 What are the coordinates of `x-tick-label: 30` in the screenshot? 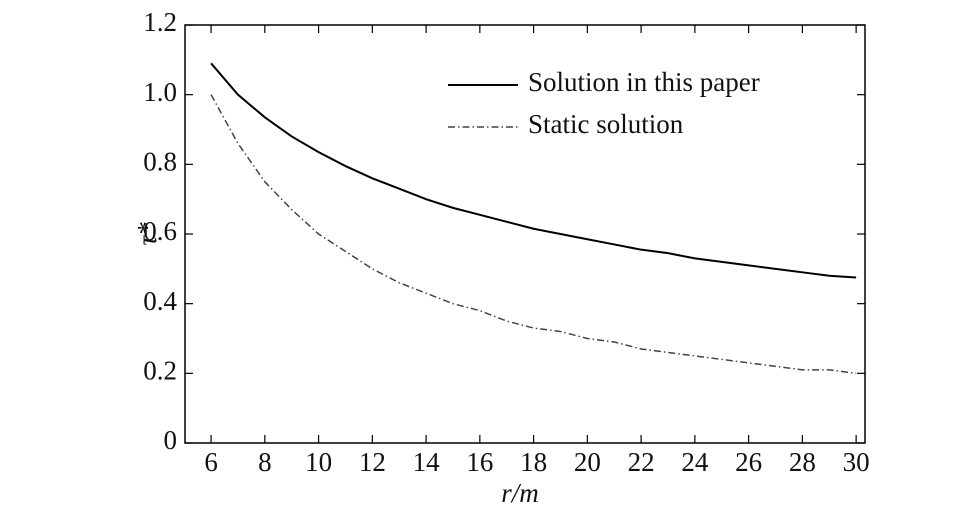 It's located at (856, 462).